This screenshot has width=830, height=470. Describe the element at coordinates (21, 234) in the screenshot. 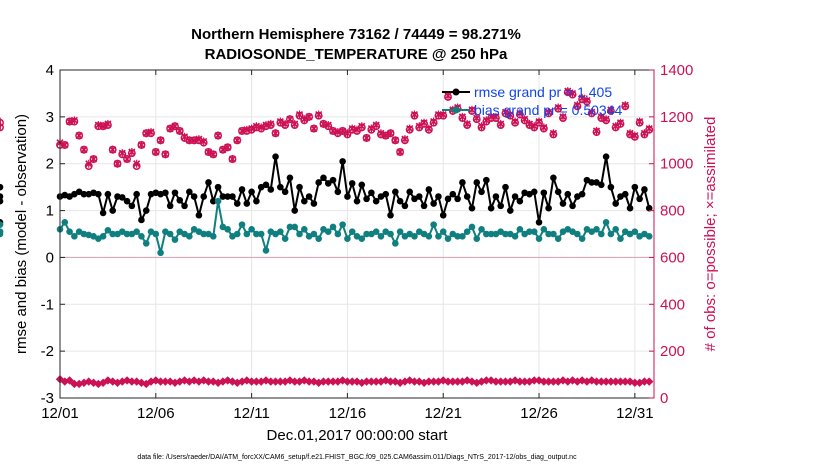

I see `y-axis-label-left: rmse and bias (model - observation)` at that location.